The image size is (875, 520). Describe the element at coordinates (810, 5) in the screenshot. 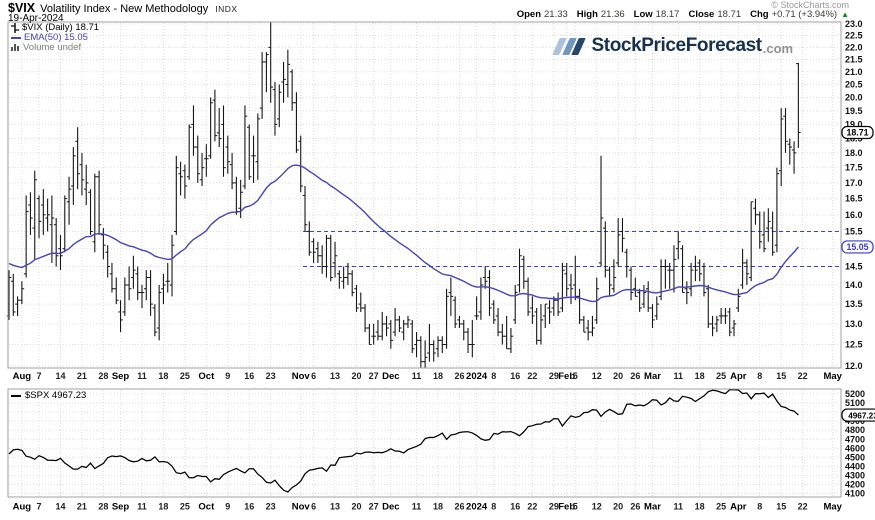

I see `copyright: © StockCharts.com` at that location.